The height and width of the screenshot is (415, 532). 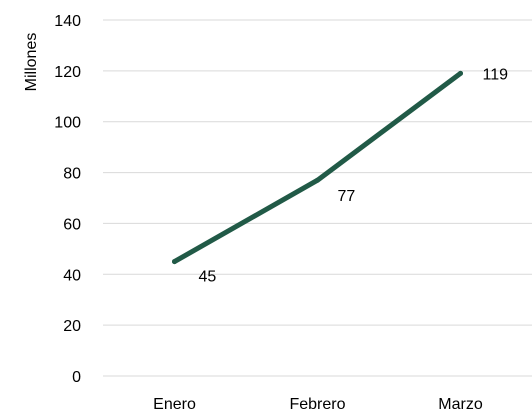 I want to click on x-tick-label: Enero, so click(x=174, y=404).